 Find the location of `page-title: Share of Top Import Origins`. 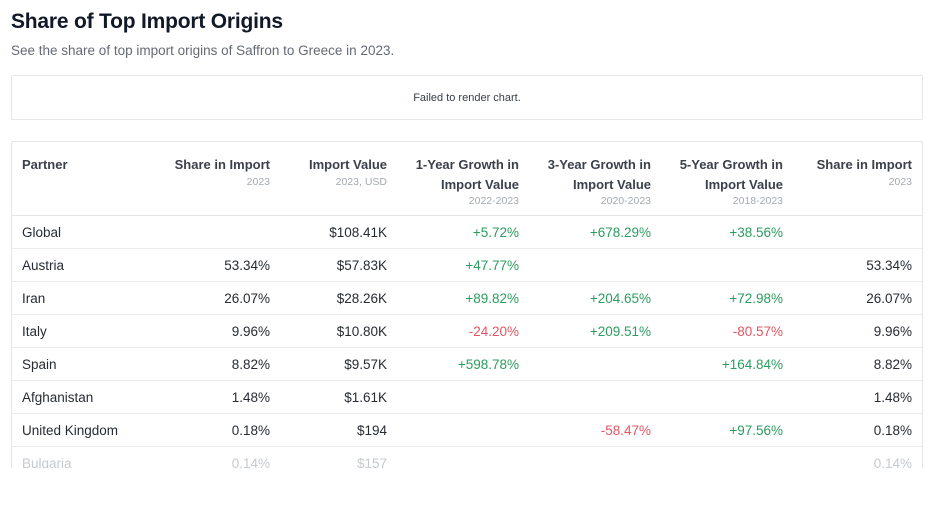

page-title: Share of Top Import Origins is located at coordinates (147, 21).